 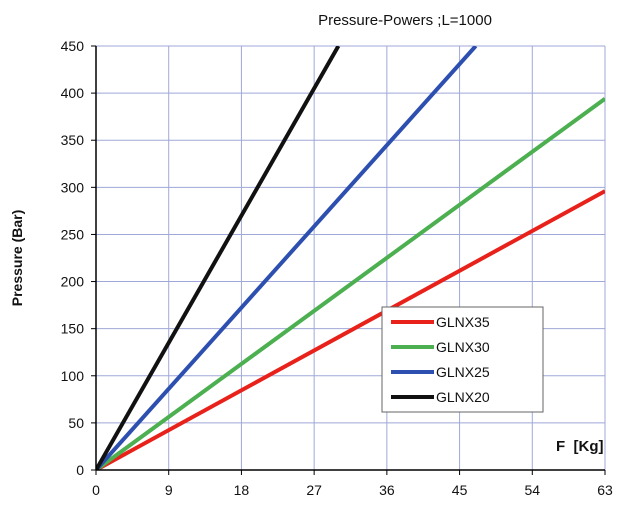 What do you see at coordinates (17, 258) in the screenshot?
I see `y-axis-label: Pressure (Bar)` at bounding box center [17, 258].